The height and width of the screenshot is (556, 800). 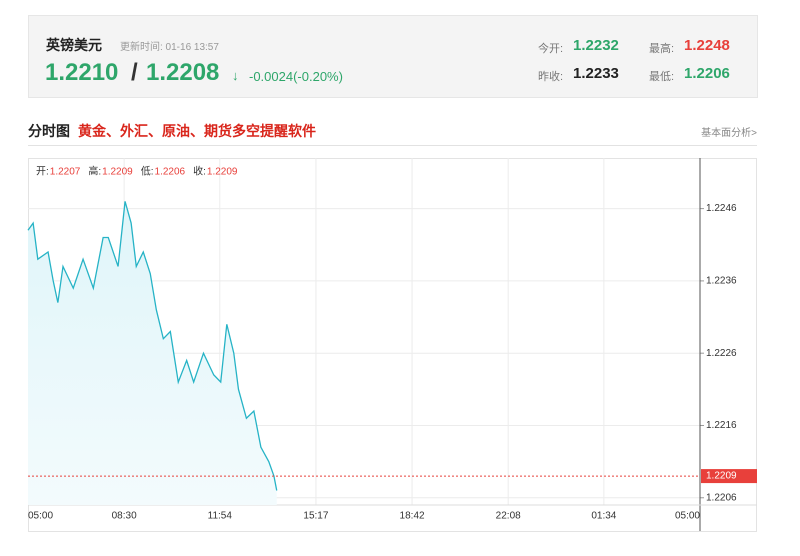 What do you see at coordinates (183, 72) in the screenshot?
I see `ask-price: 1.2208` at bounding box center [183, 72].